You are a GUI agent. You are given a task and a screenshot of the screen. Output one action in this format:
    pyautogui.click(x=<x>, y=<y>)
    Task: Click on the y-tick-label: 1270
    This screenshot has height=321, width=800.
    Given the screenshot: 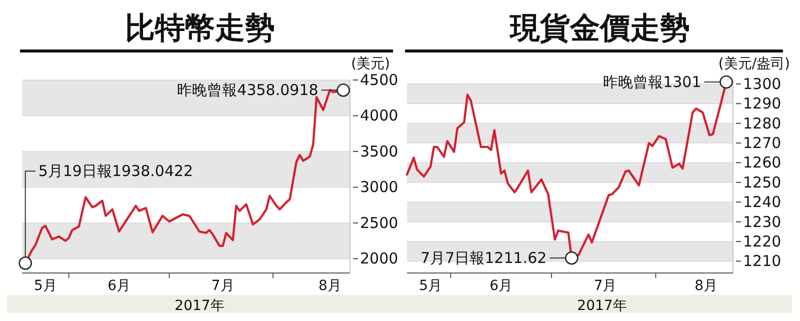 What is the action you would take?
    pyautogui.click(x=762, y=143)
    